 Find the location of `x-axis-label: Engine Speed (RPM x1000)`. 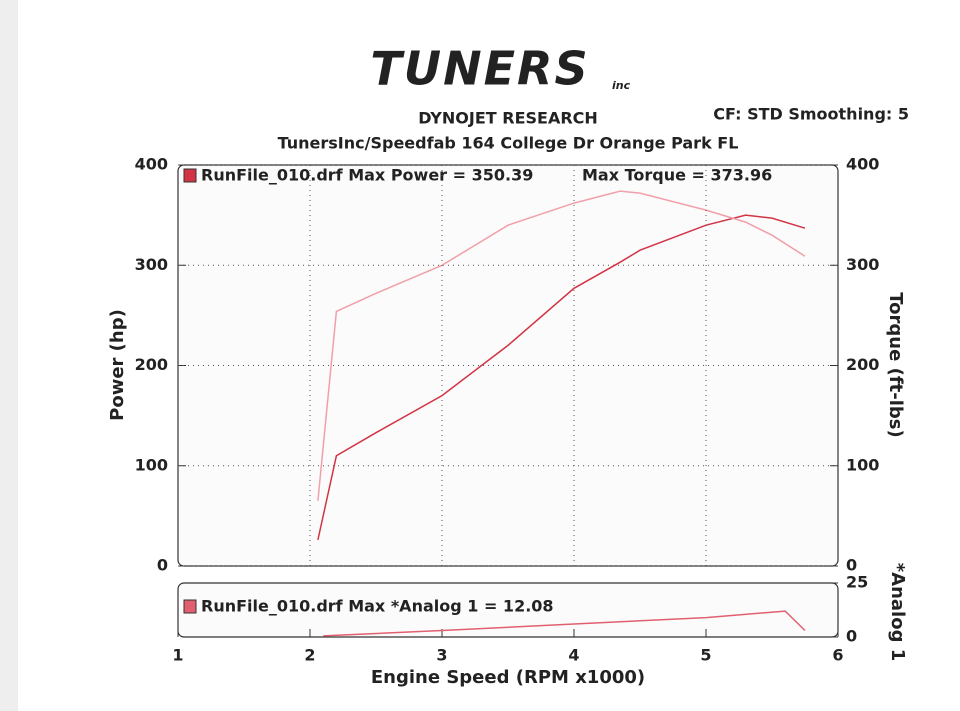

x-axis-label: Engine Speed (RPM x1000) is located at coordinates (508, 677).